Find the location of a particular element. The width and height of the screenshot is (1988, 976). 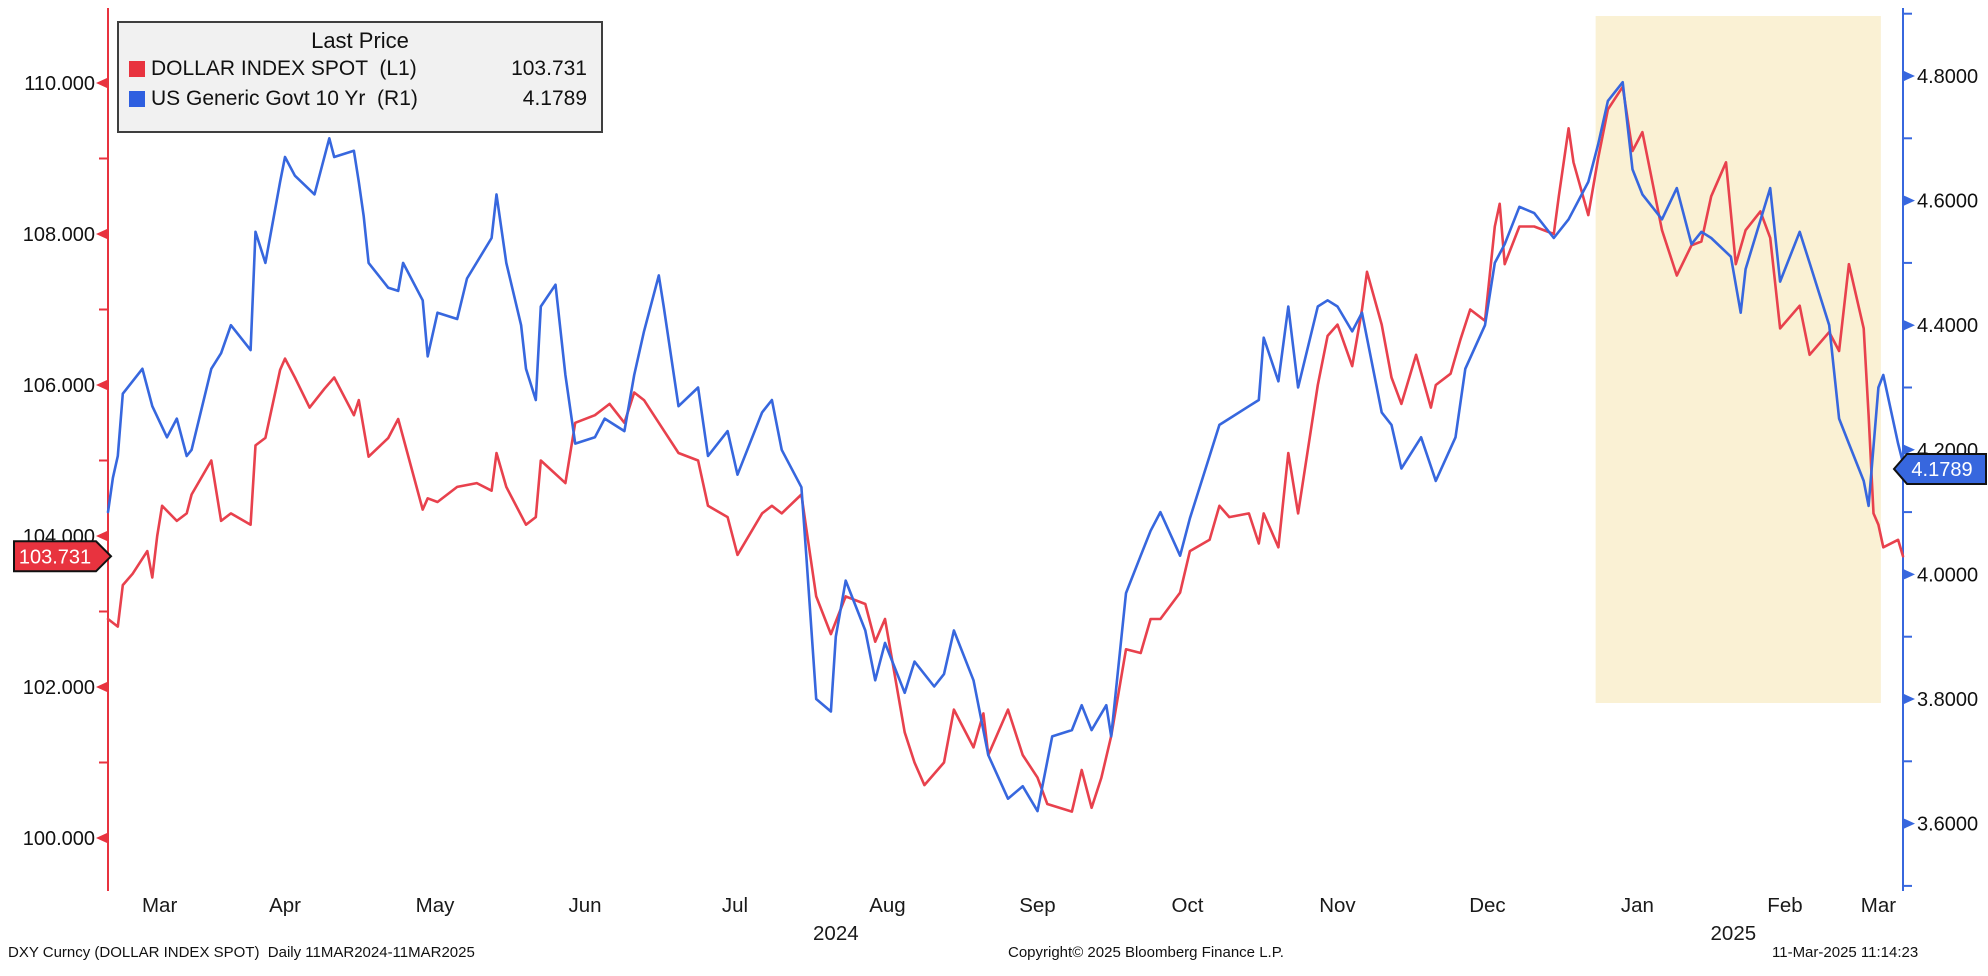

x-axis-month-label: Jul is located at coordinates (735, 905).